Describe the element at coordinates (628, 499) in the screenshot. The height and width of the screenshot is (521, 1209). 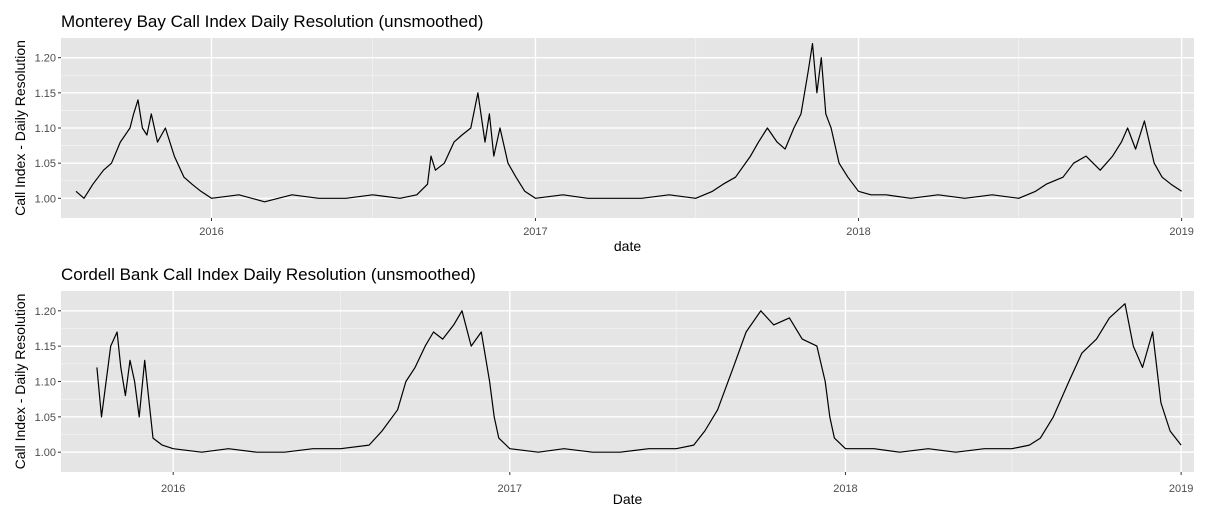
I see `x-axis-label: Date` at that location.